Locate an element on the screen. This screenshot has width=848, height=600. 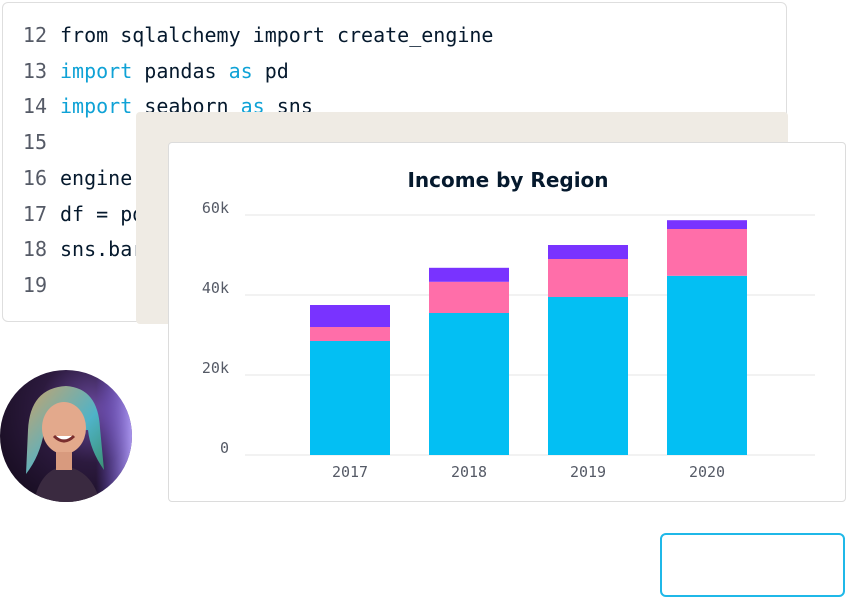
line-number: 12 is located at coordinates (34, 35).